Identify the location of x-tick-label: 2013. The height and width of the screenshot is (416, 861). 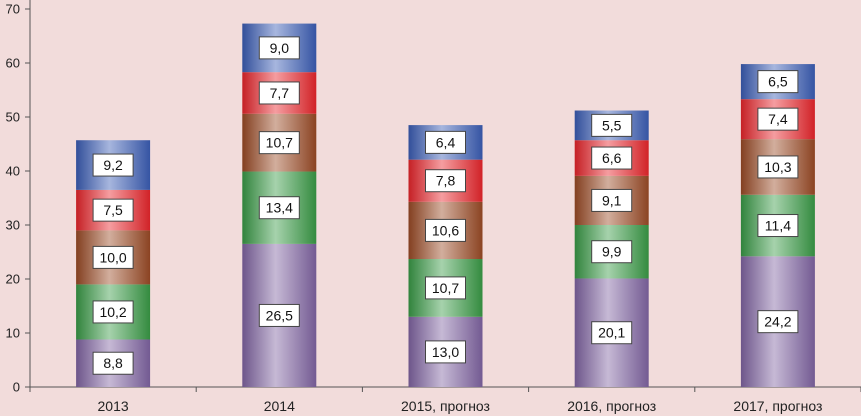
(113, 406).